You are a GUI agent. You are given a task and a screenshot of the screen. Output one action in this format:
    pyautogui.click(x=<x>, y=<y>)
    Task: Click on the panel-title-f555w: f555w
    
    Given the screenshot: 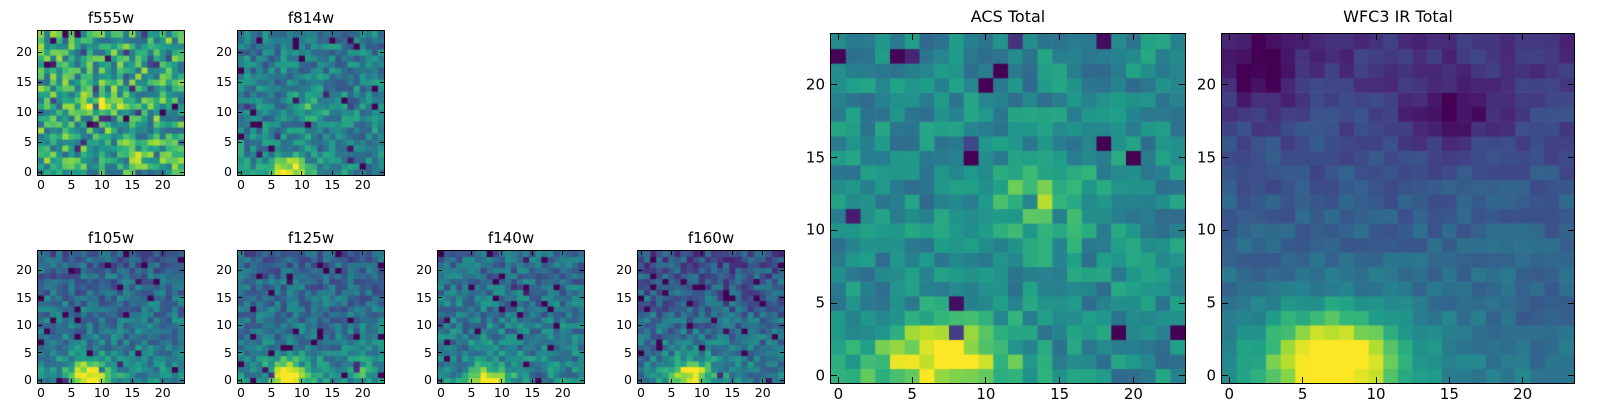 What is the action you would take?
    pyautogui.click(x=111, y=18)
    